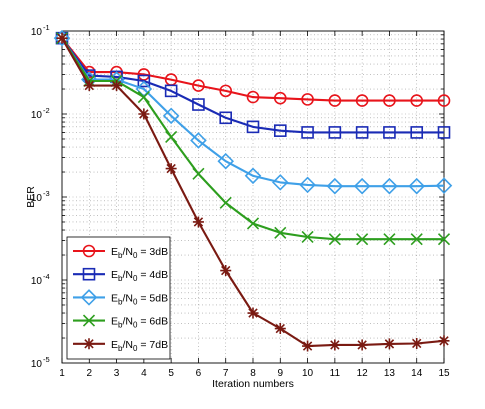  I want to click on y-axis-label: BER, so click(31, 197).